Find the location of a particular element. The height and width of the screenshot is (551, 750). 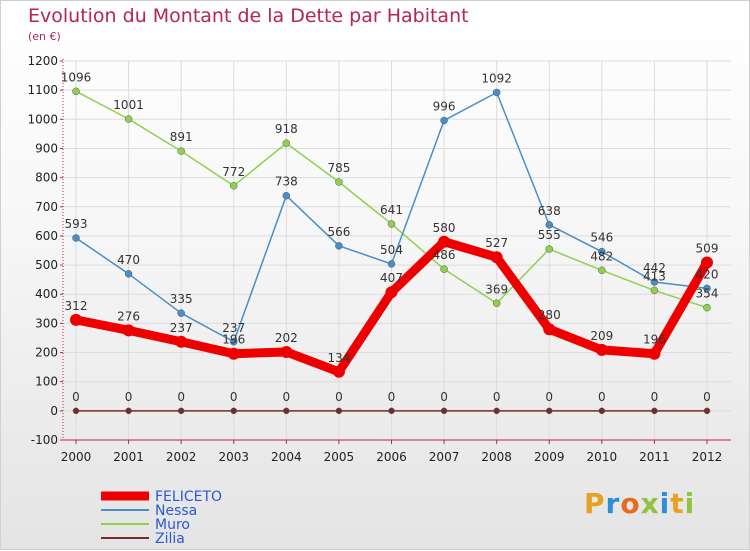

y-tick-label: 900 is located at coordinates (46, 148).